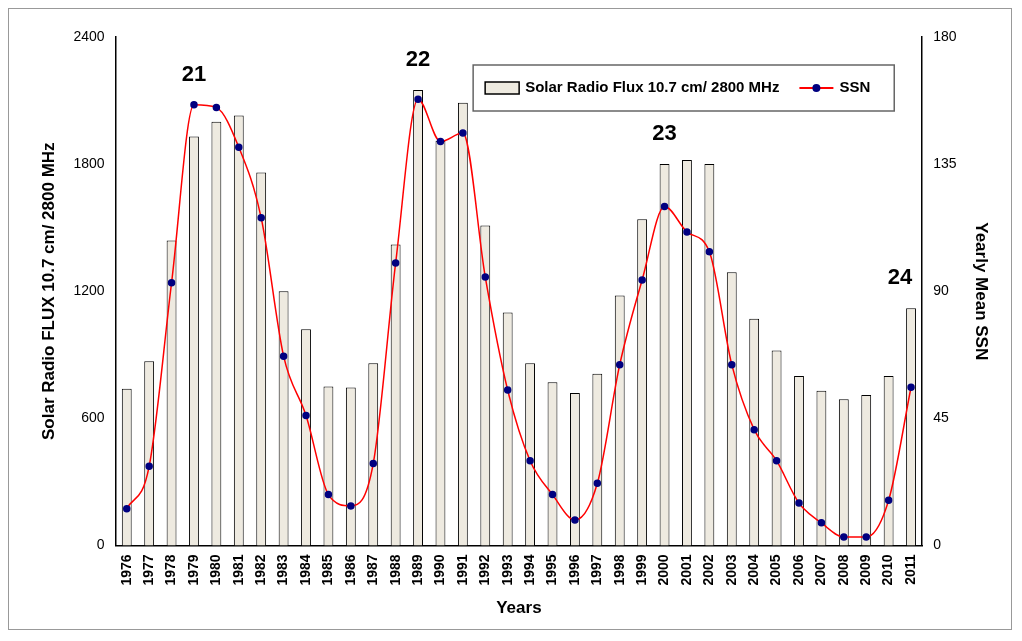 Image resolution: width=1022 pixels, height=641 pixels. Describe the element at coordinates (663, 570) in the screenshot. I see `x-tick-label: 2000` at that location.